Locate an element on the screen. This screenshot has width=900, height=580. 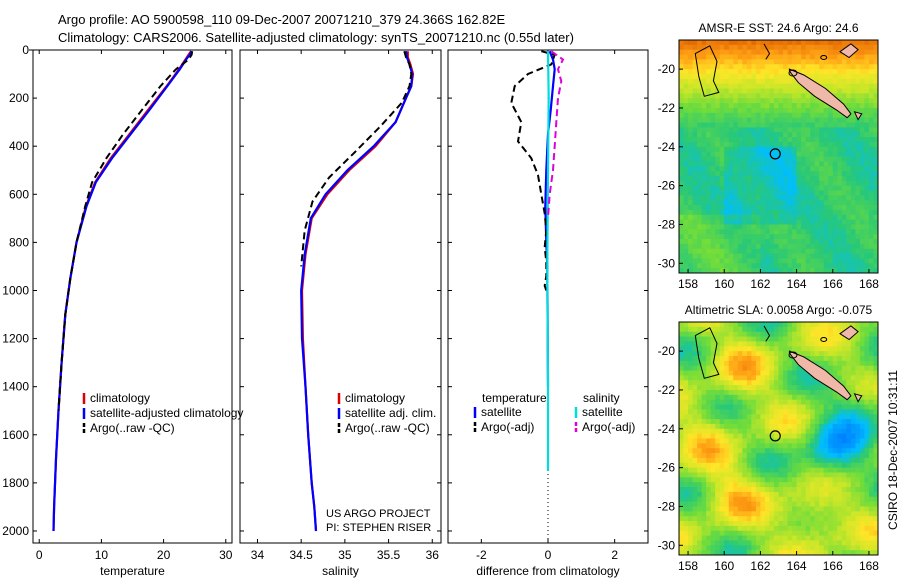
x-tick-label: 160 is located at coordinates (724, 566).